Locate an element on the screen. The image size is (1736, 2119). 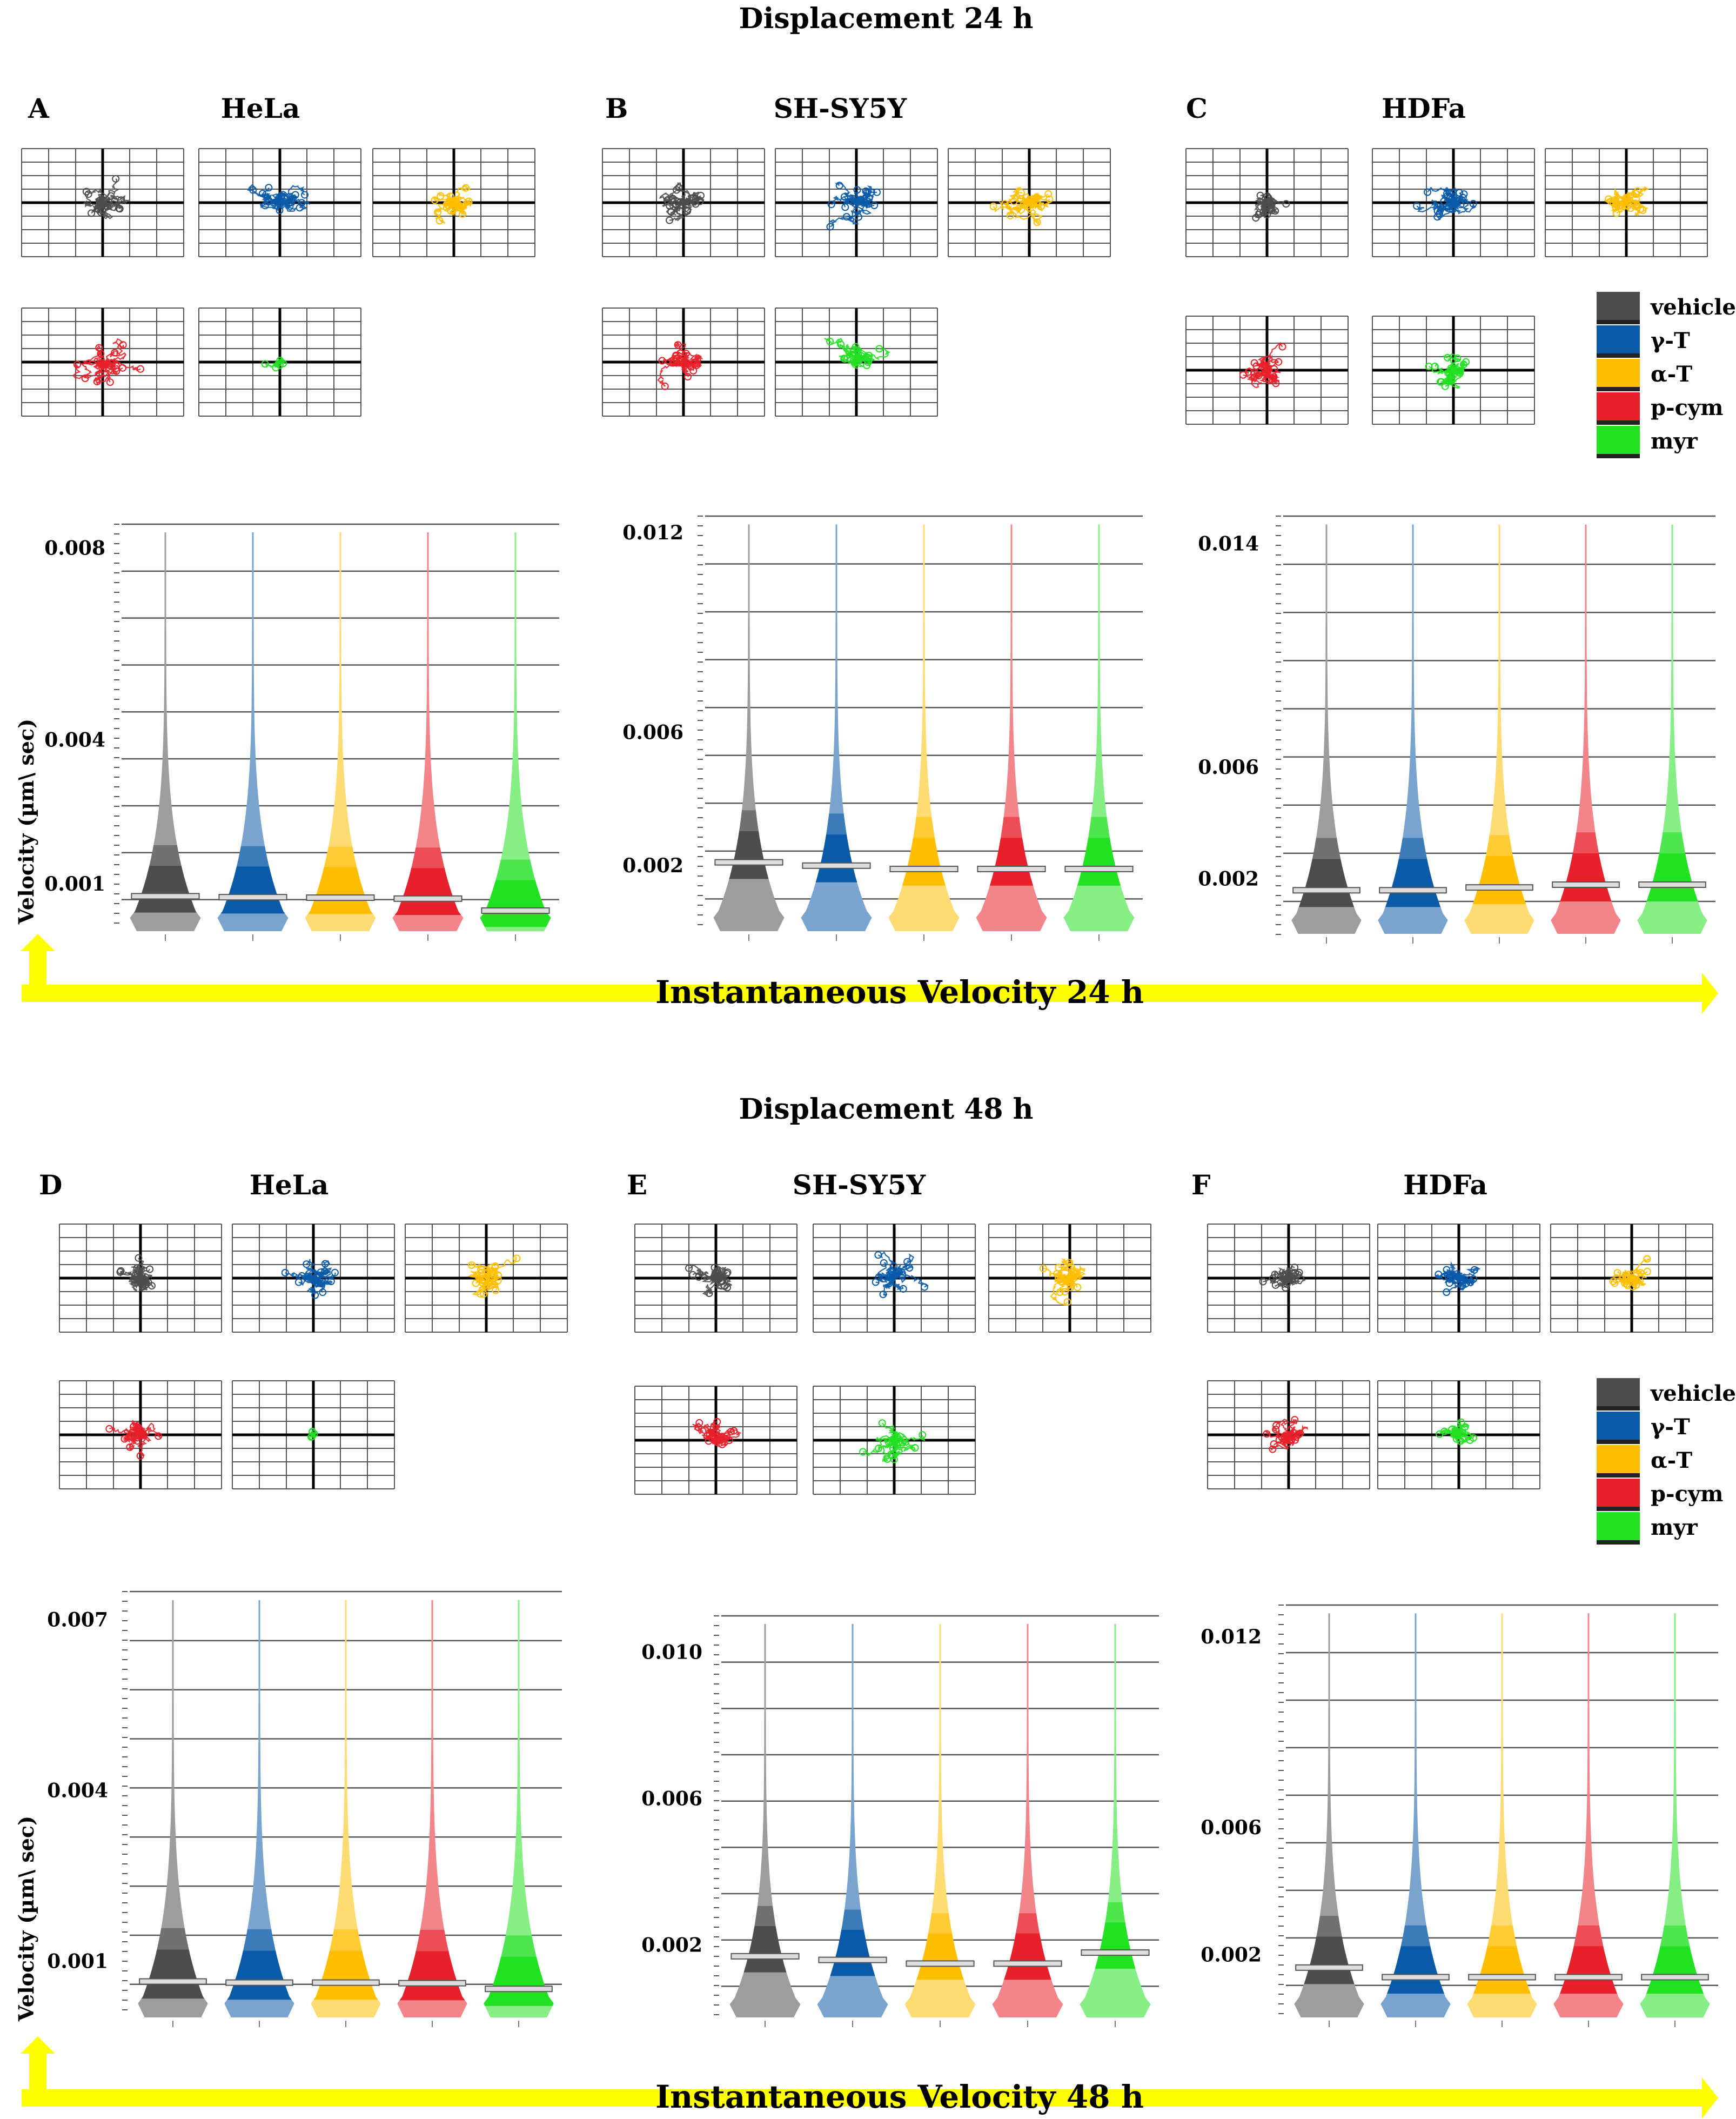
y-tick-label: 0.001 is located at coordinates (77, 1961).